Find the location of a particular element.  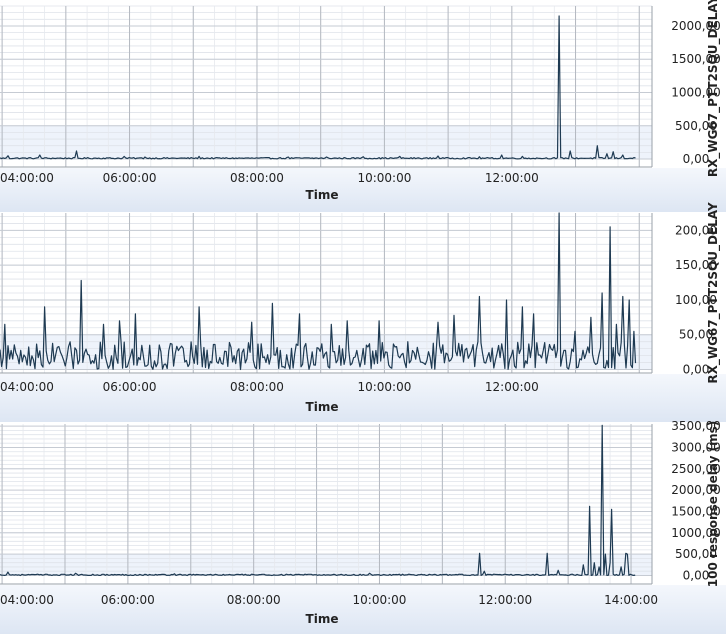

plot-lower-band is located at coordinates (326, 565).